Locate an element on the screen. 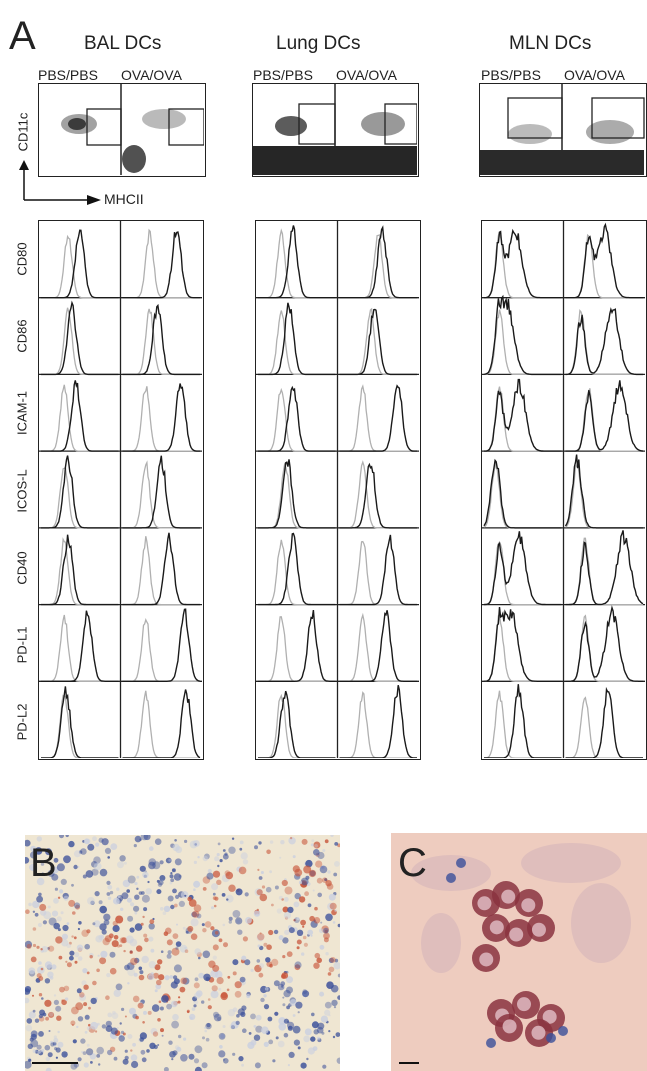 This screenshot has width=647, height=1071. condition-label-bal-pbs: PBS/PBS is located at coordinates (68, 75).